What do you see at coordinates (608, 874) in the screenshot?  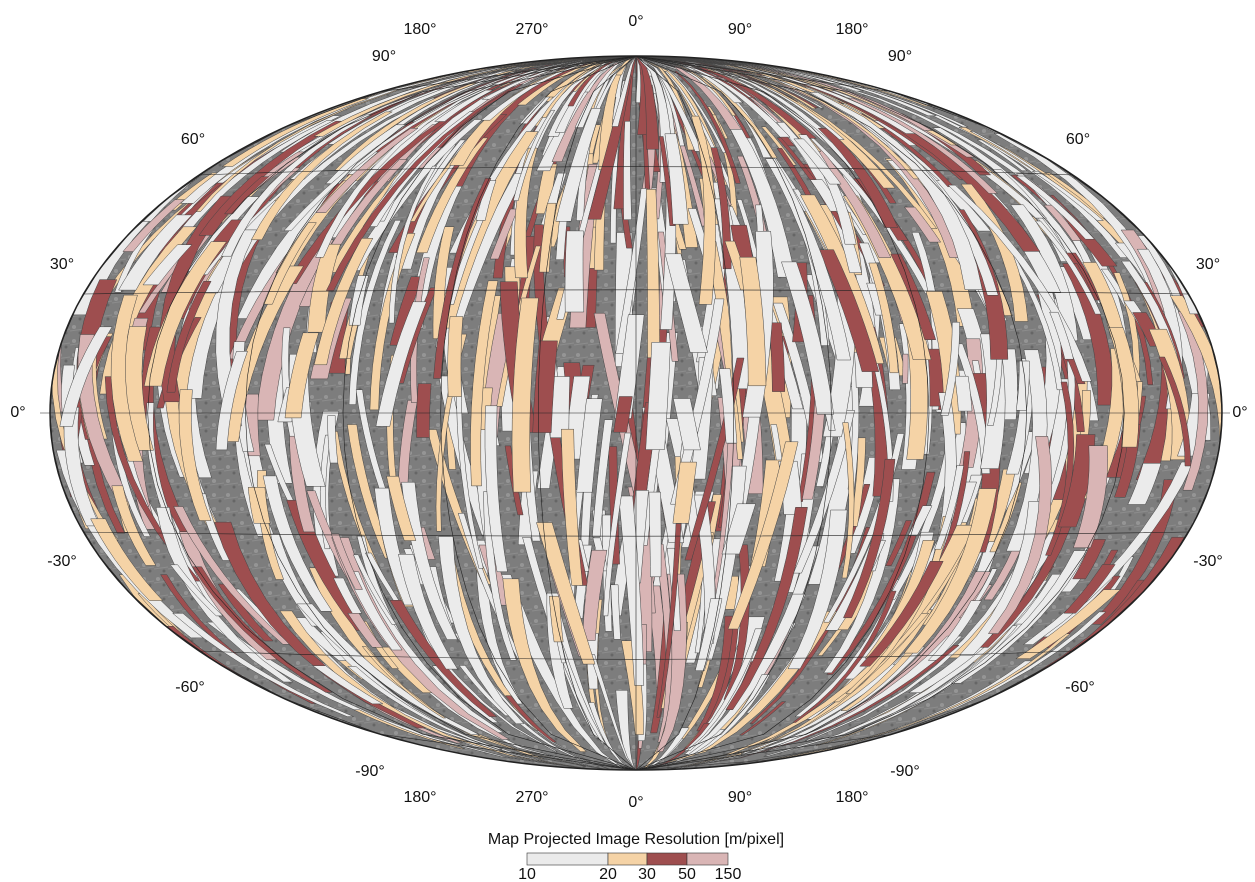 I see `legend-tick-label: 20` at bounding box center [608, 874].